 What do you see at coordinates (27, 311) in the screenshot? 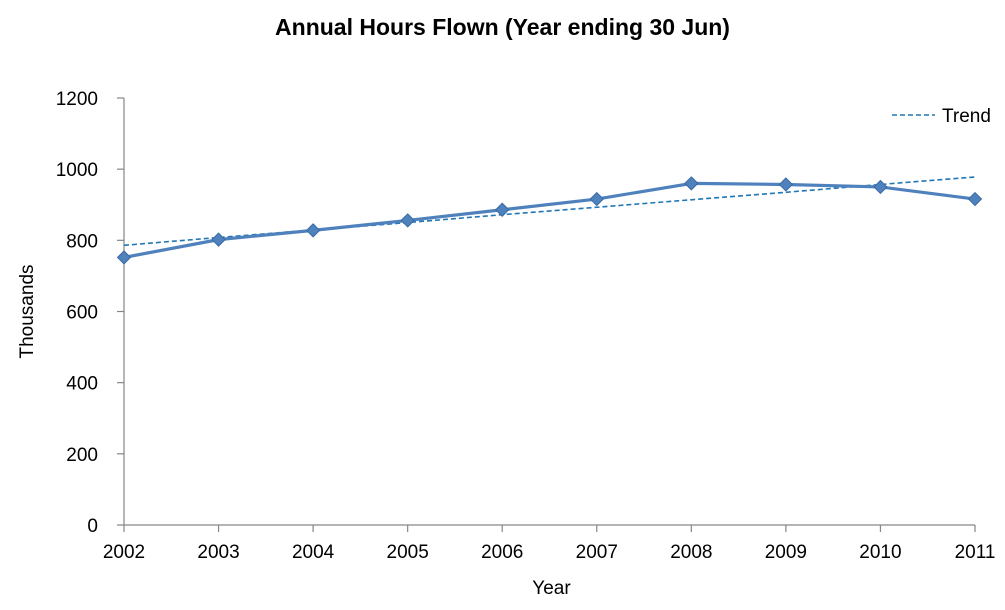
I see `y-axis-title: Thousands` at bounding box center [27, 311].